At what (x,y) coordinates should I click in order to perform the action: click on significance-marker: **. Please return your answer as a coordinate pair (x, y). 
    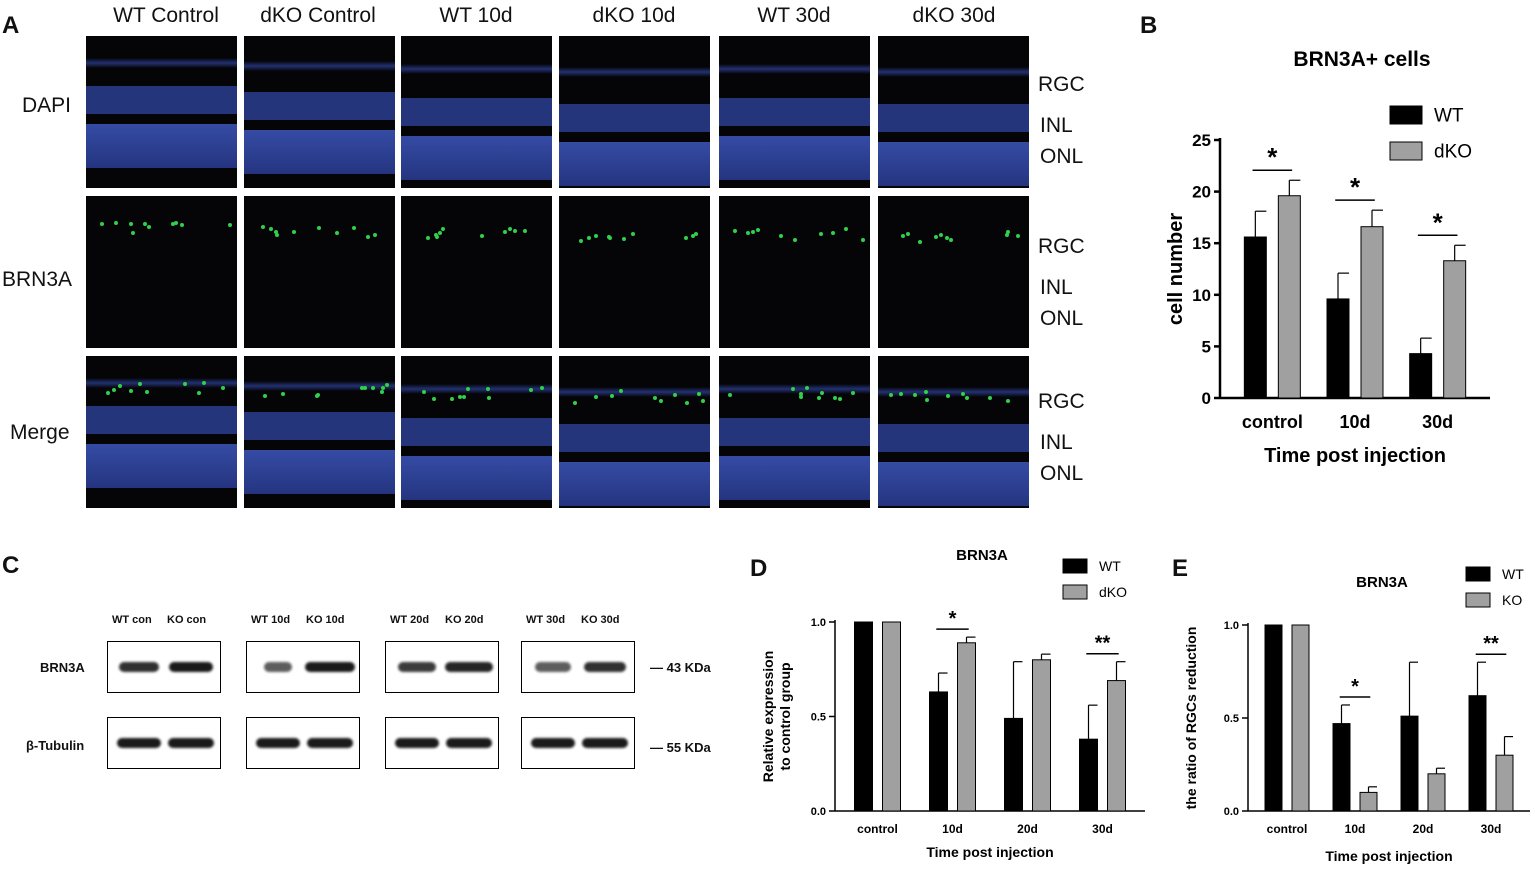
    Looking at the image, I should click on (1491, 644).